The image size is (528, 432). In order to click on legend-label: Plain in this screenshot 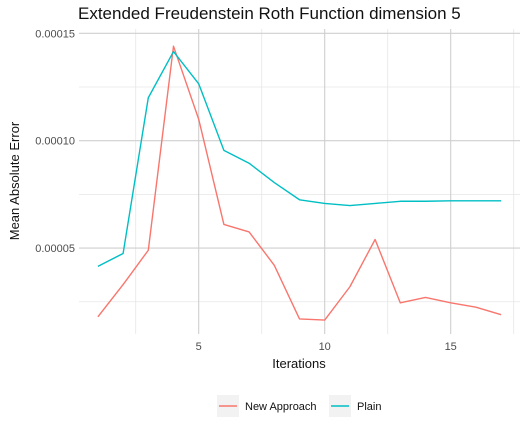, I will do `click(369, 407)`.